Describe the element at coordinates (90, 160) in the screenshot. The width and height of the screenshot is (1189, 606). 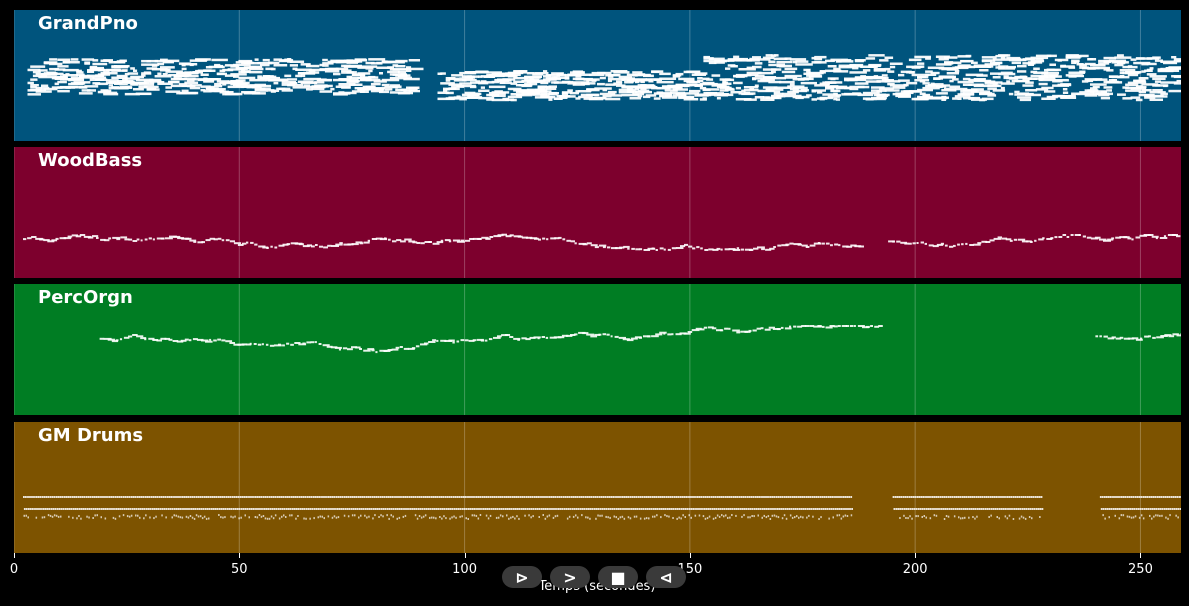
I see `track-label: WoodBass` at that location.